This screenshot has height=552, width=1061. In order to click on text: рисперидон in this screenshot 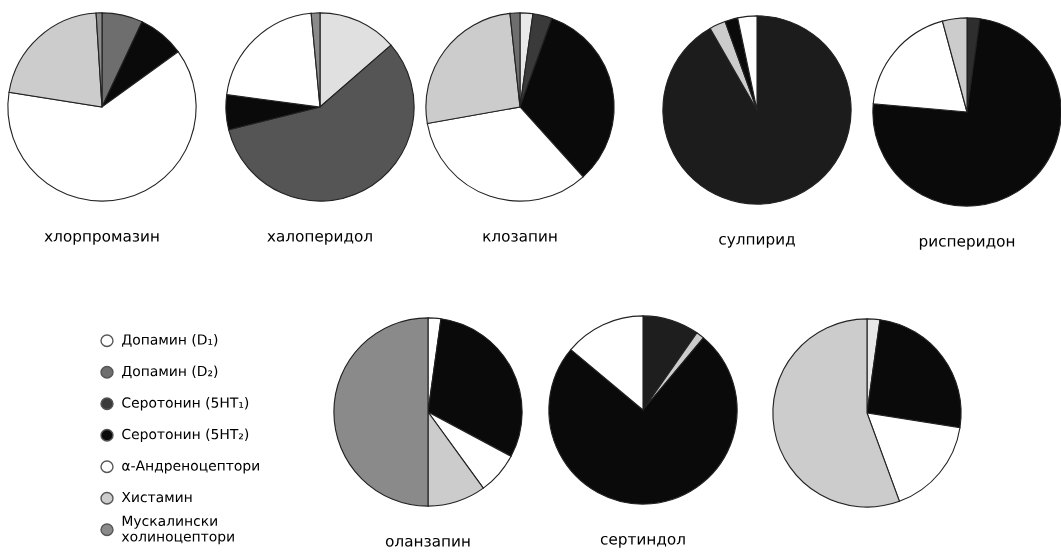, I will do `click(967, 243)`.